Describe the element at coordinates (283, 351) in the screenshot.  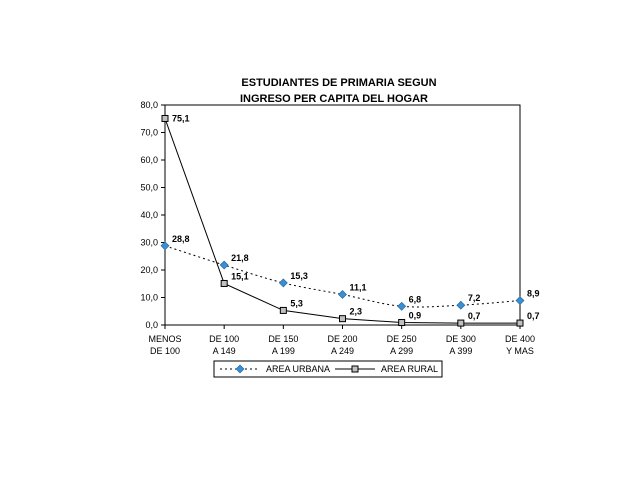
I see `x-tick-label: A 199` at that location.